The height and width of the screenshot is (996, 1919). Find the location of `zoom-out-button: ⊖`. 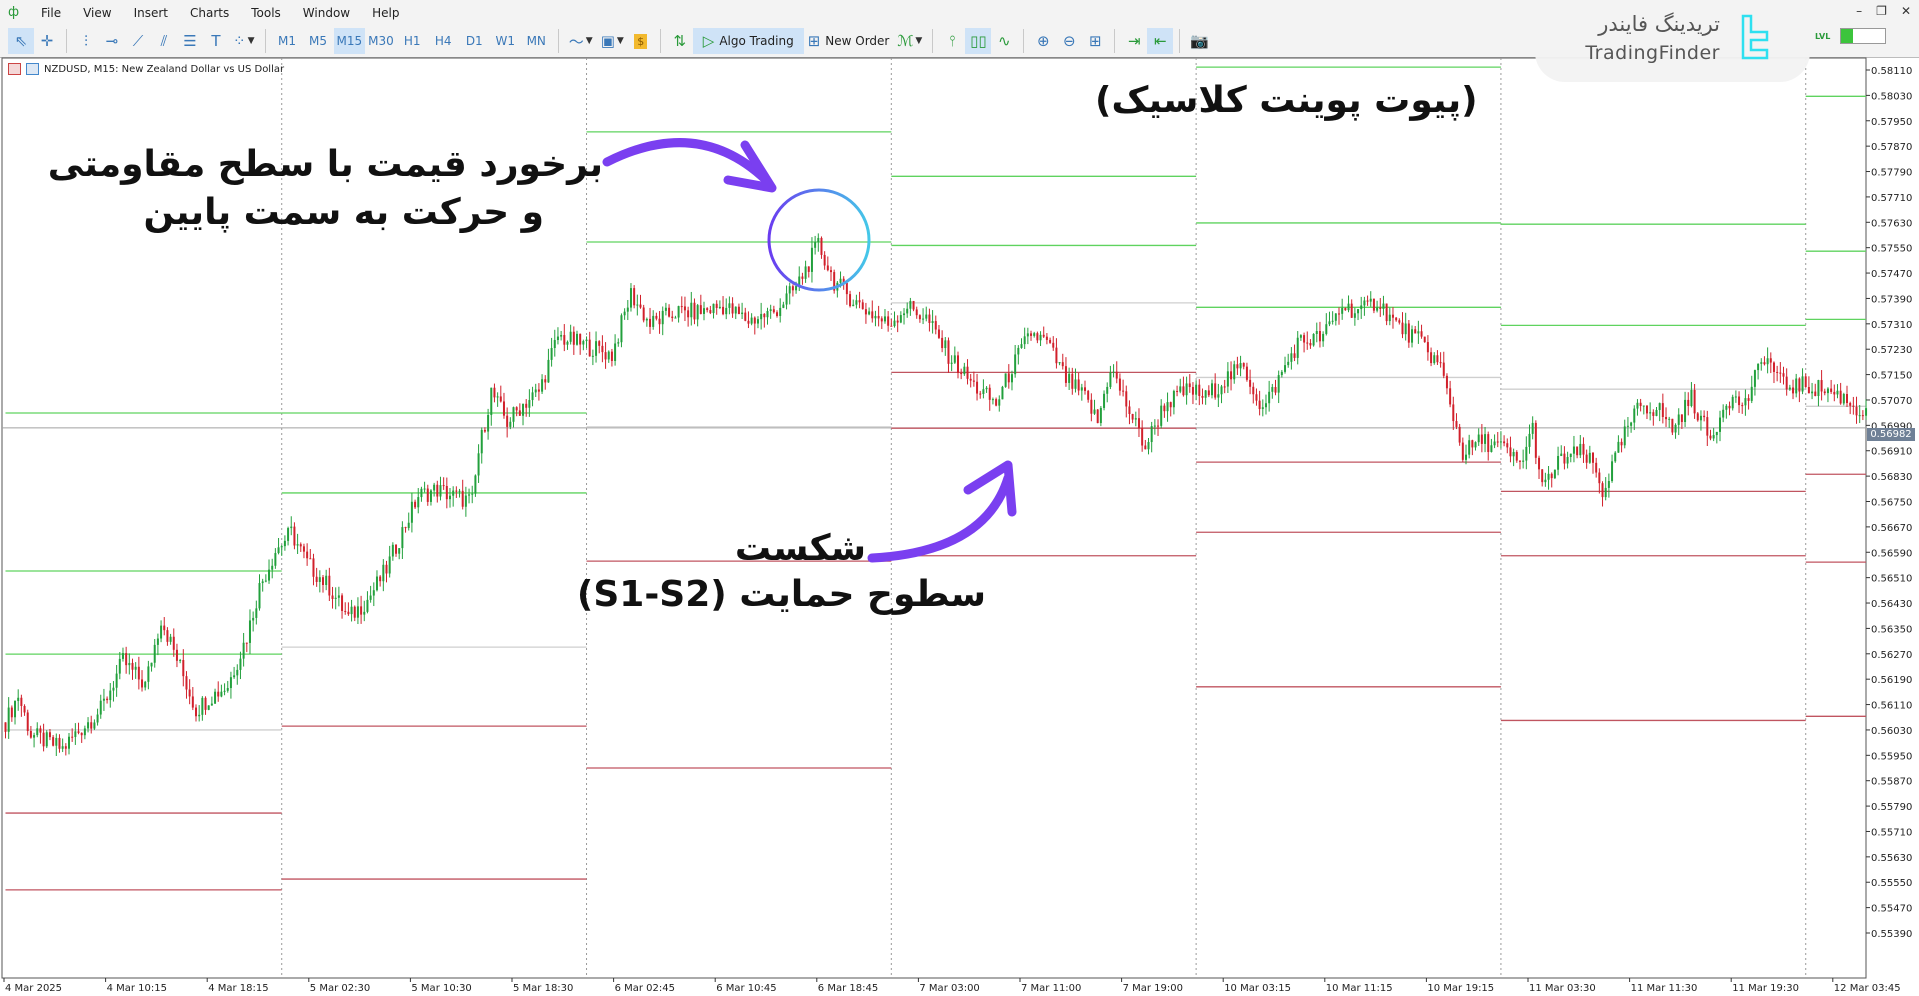

zoom-out-button: ⊖ is located at coordinates (1069, 41).